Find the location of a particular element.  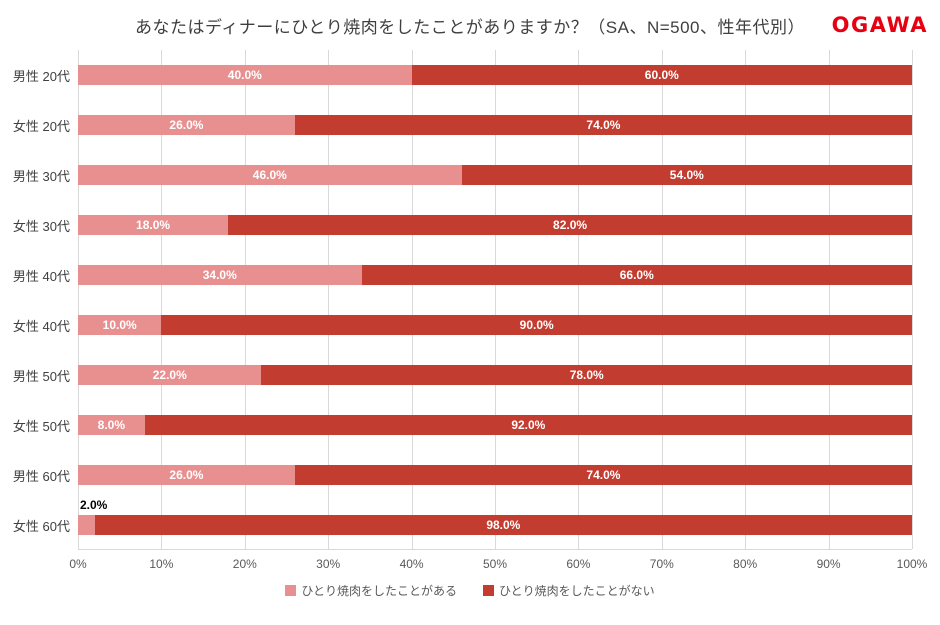

bar-segment-never-done: 66.0% is located at coordinates (636, 275).